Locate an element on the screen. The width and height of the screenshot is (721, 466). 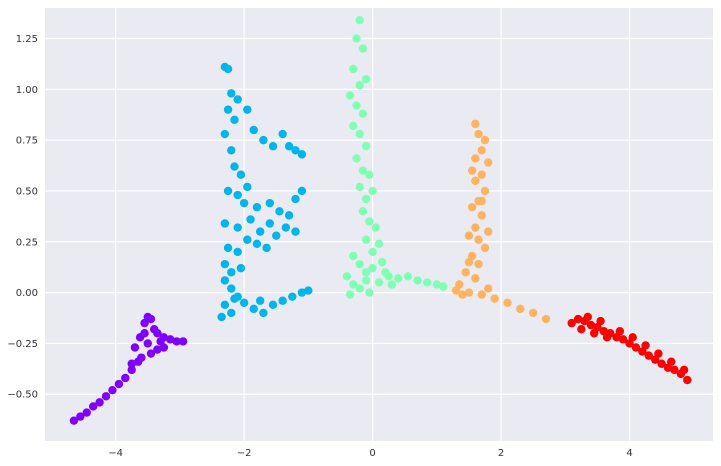
x-tick-label: 0 is located at coordinates (372, 453).